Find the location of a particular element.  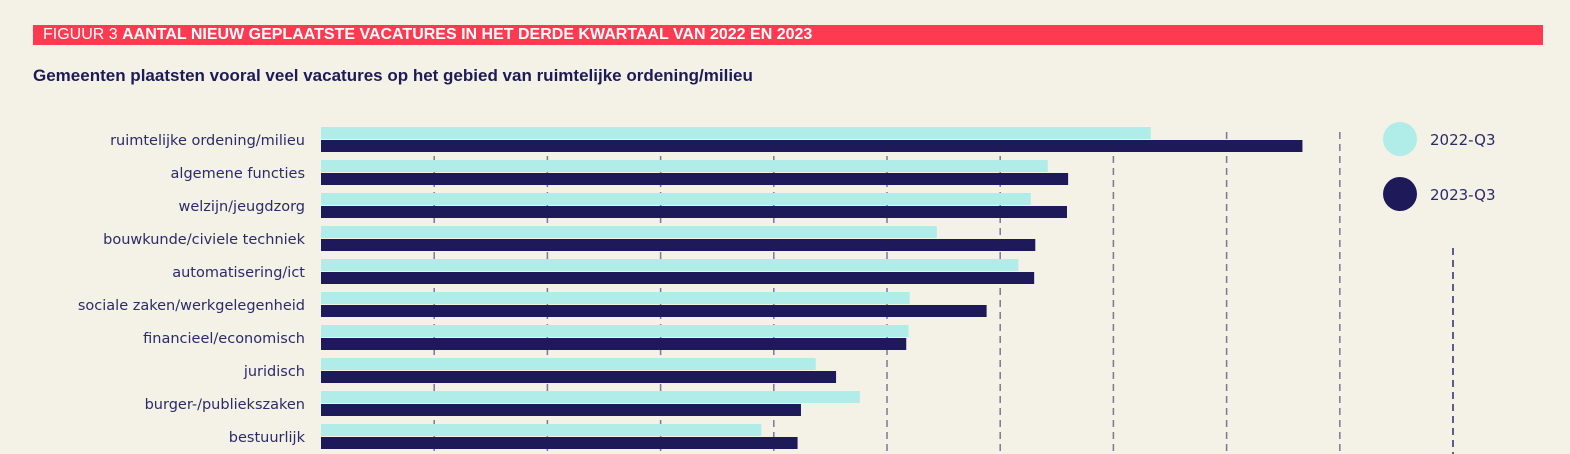

category-label: financieel/economisch is located at coordinates (224, 339).